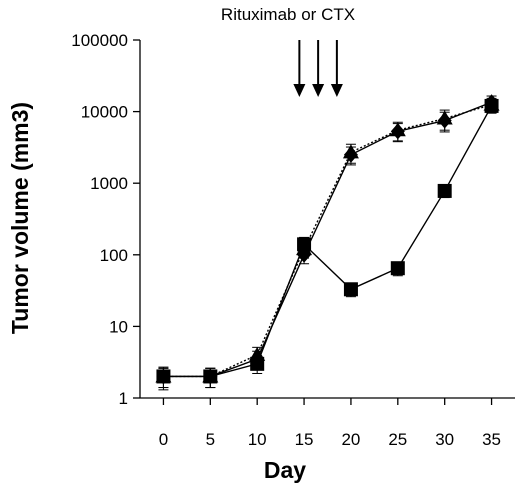 This screenshot has height=490, width=520. Describe the element at coordinates (257, 439) in the screenshot. I see `x-tick-label: 10` at that location.